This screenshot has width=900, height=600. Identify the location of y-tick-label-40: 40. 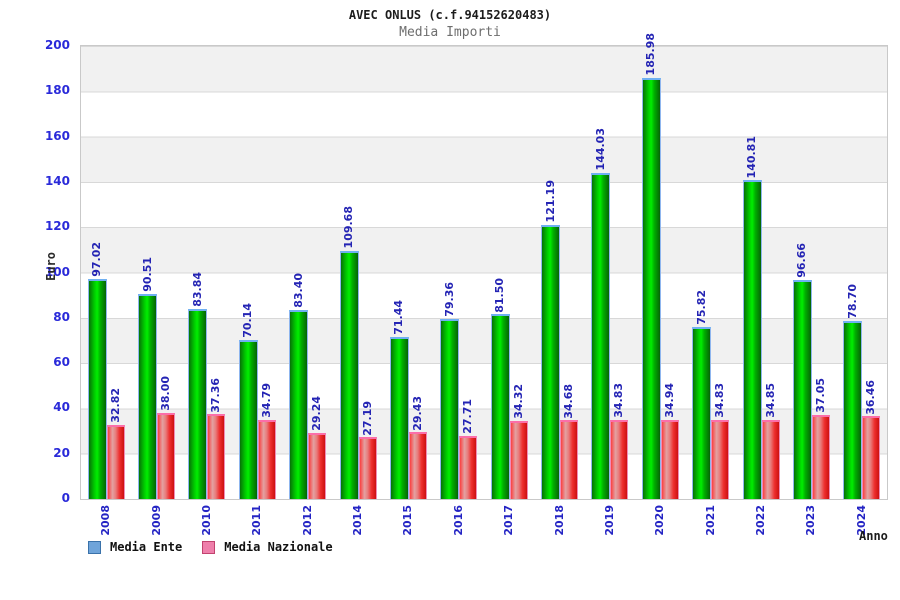
(61, 407).